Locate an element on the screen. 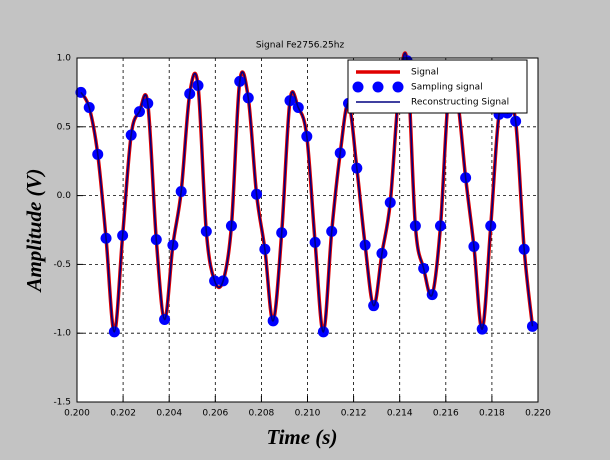 The image size is (610, 460). y-axis-label: Amplitude (V) is located at coordinates (34, 230).